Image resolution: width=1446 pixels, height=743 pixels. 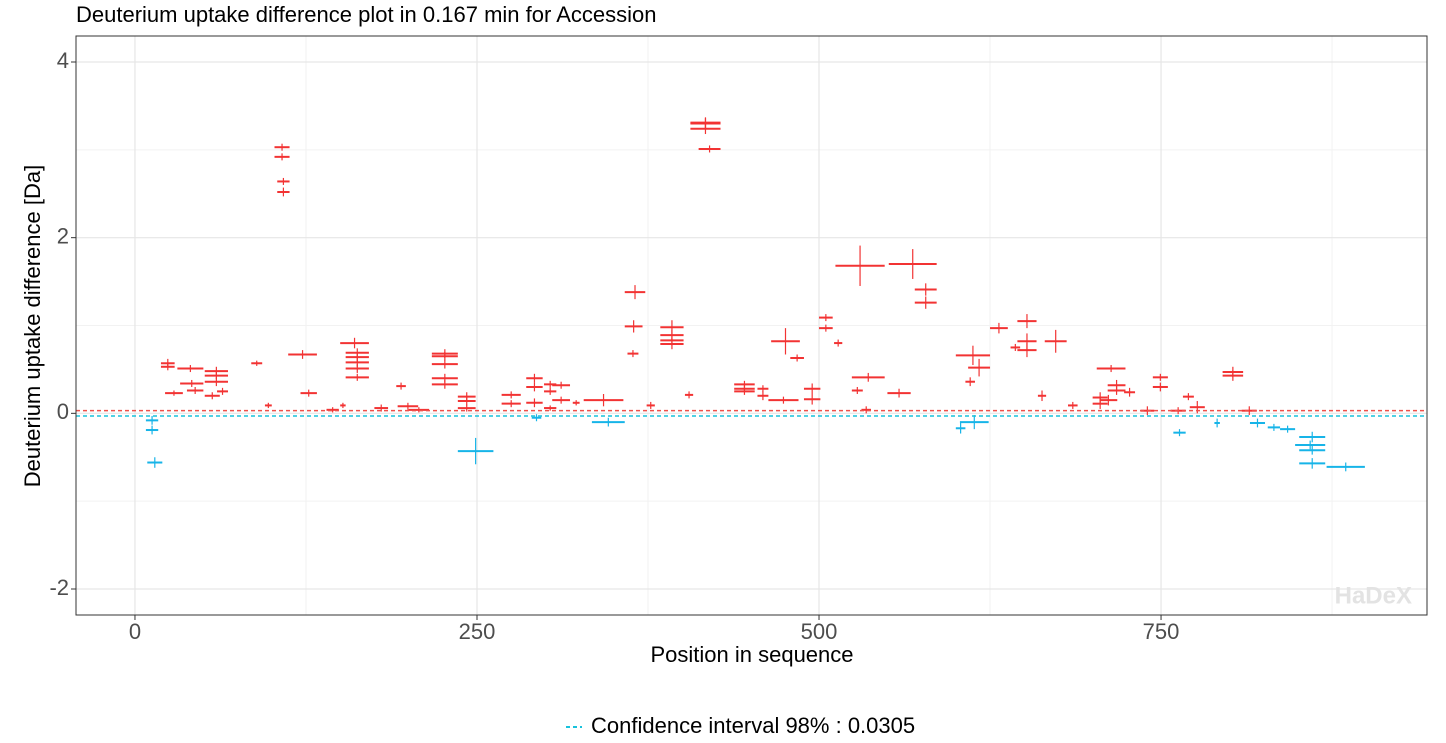 What do you see at coordinates (1161, 631) in the screenshot?
I see `x-tick-label: 750` at bounding box center [1161, 631].